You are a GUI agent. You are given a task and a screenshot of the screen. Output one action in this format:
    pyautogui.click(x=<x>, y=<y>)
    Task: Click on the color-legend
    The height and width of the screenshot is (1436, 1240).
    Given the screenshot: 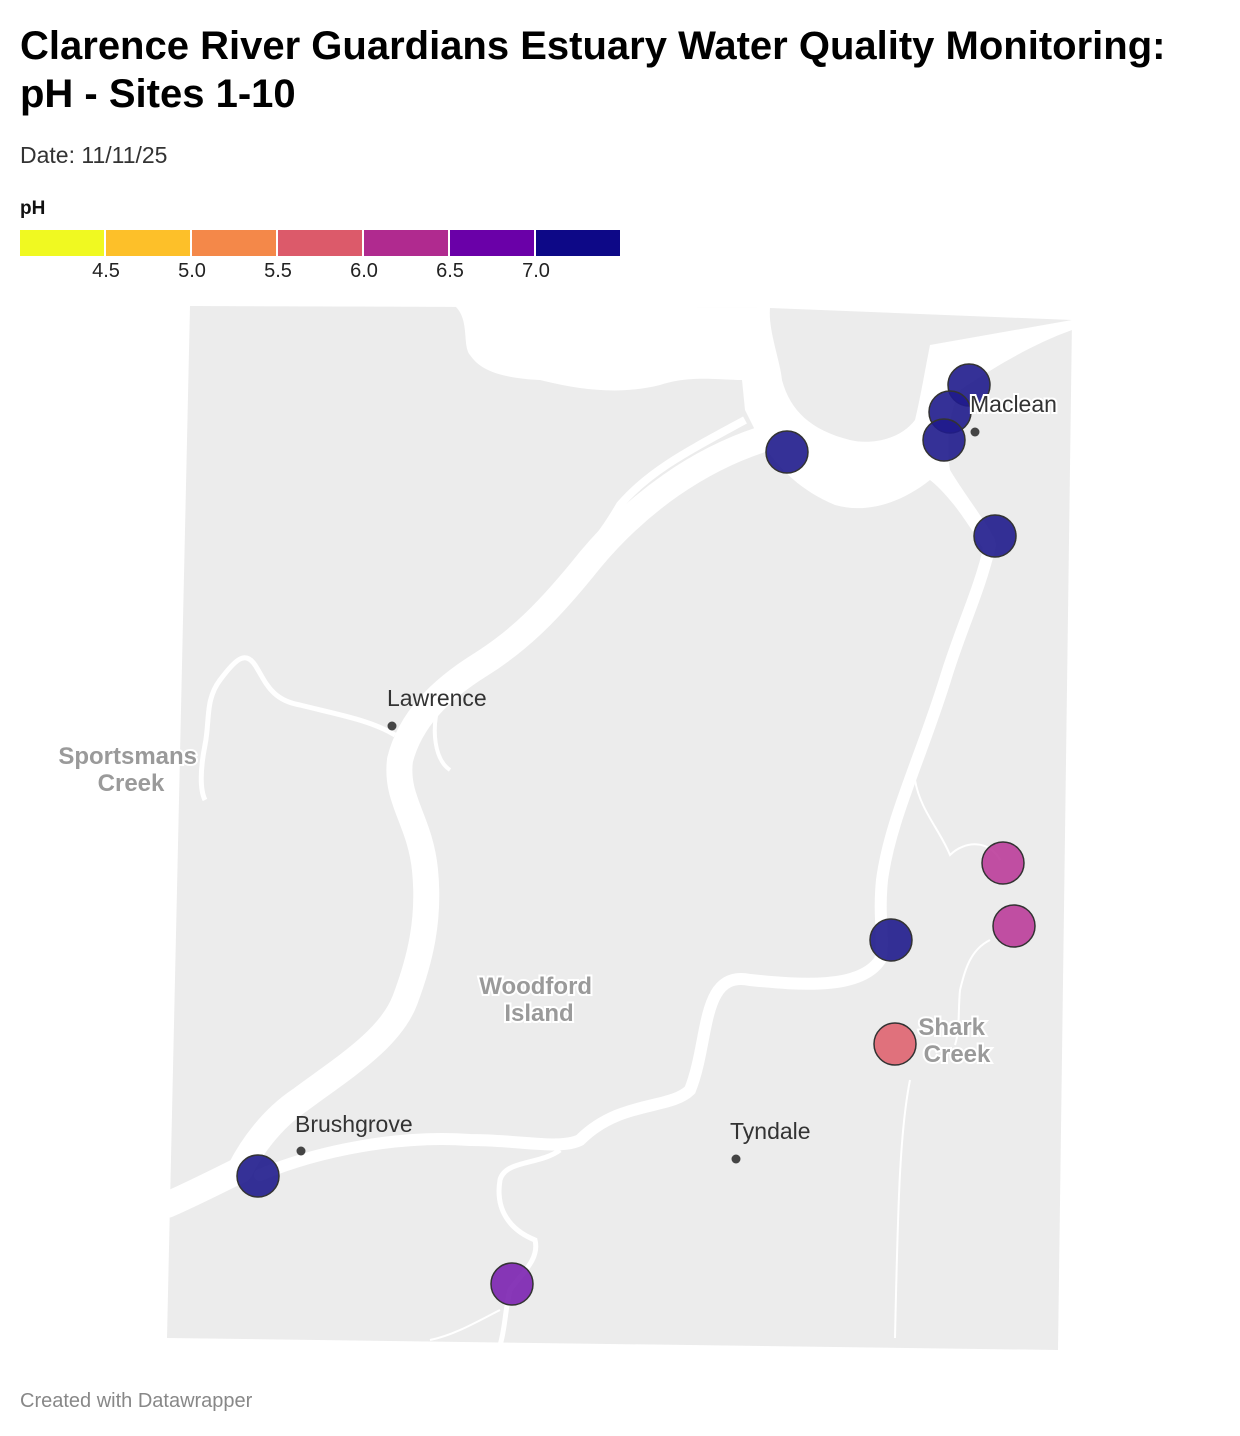 What is the action you would take?
    pyautogui.click(x=321, y=243)
    